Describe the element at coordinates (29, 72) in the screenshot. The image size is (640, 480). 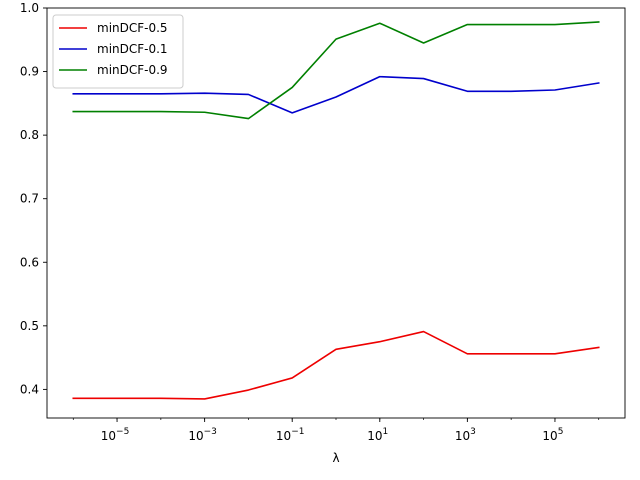
I see `y-tick-label: 0.9` at that location.